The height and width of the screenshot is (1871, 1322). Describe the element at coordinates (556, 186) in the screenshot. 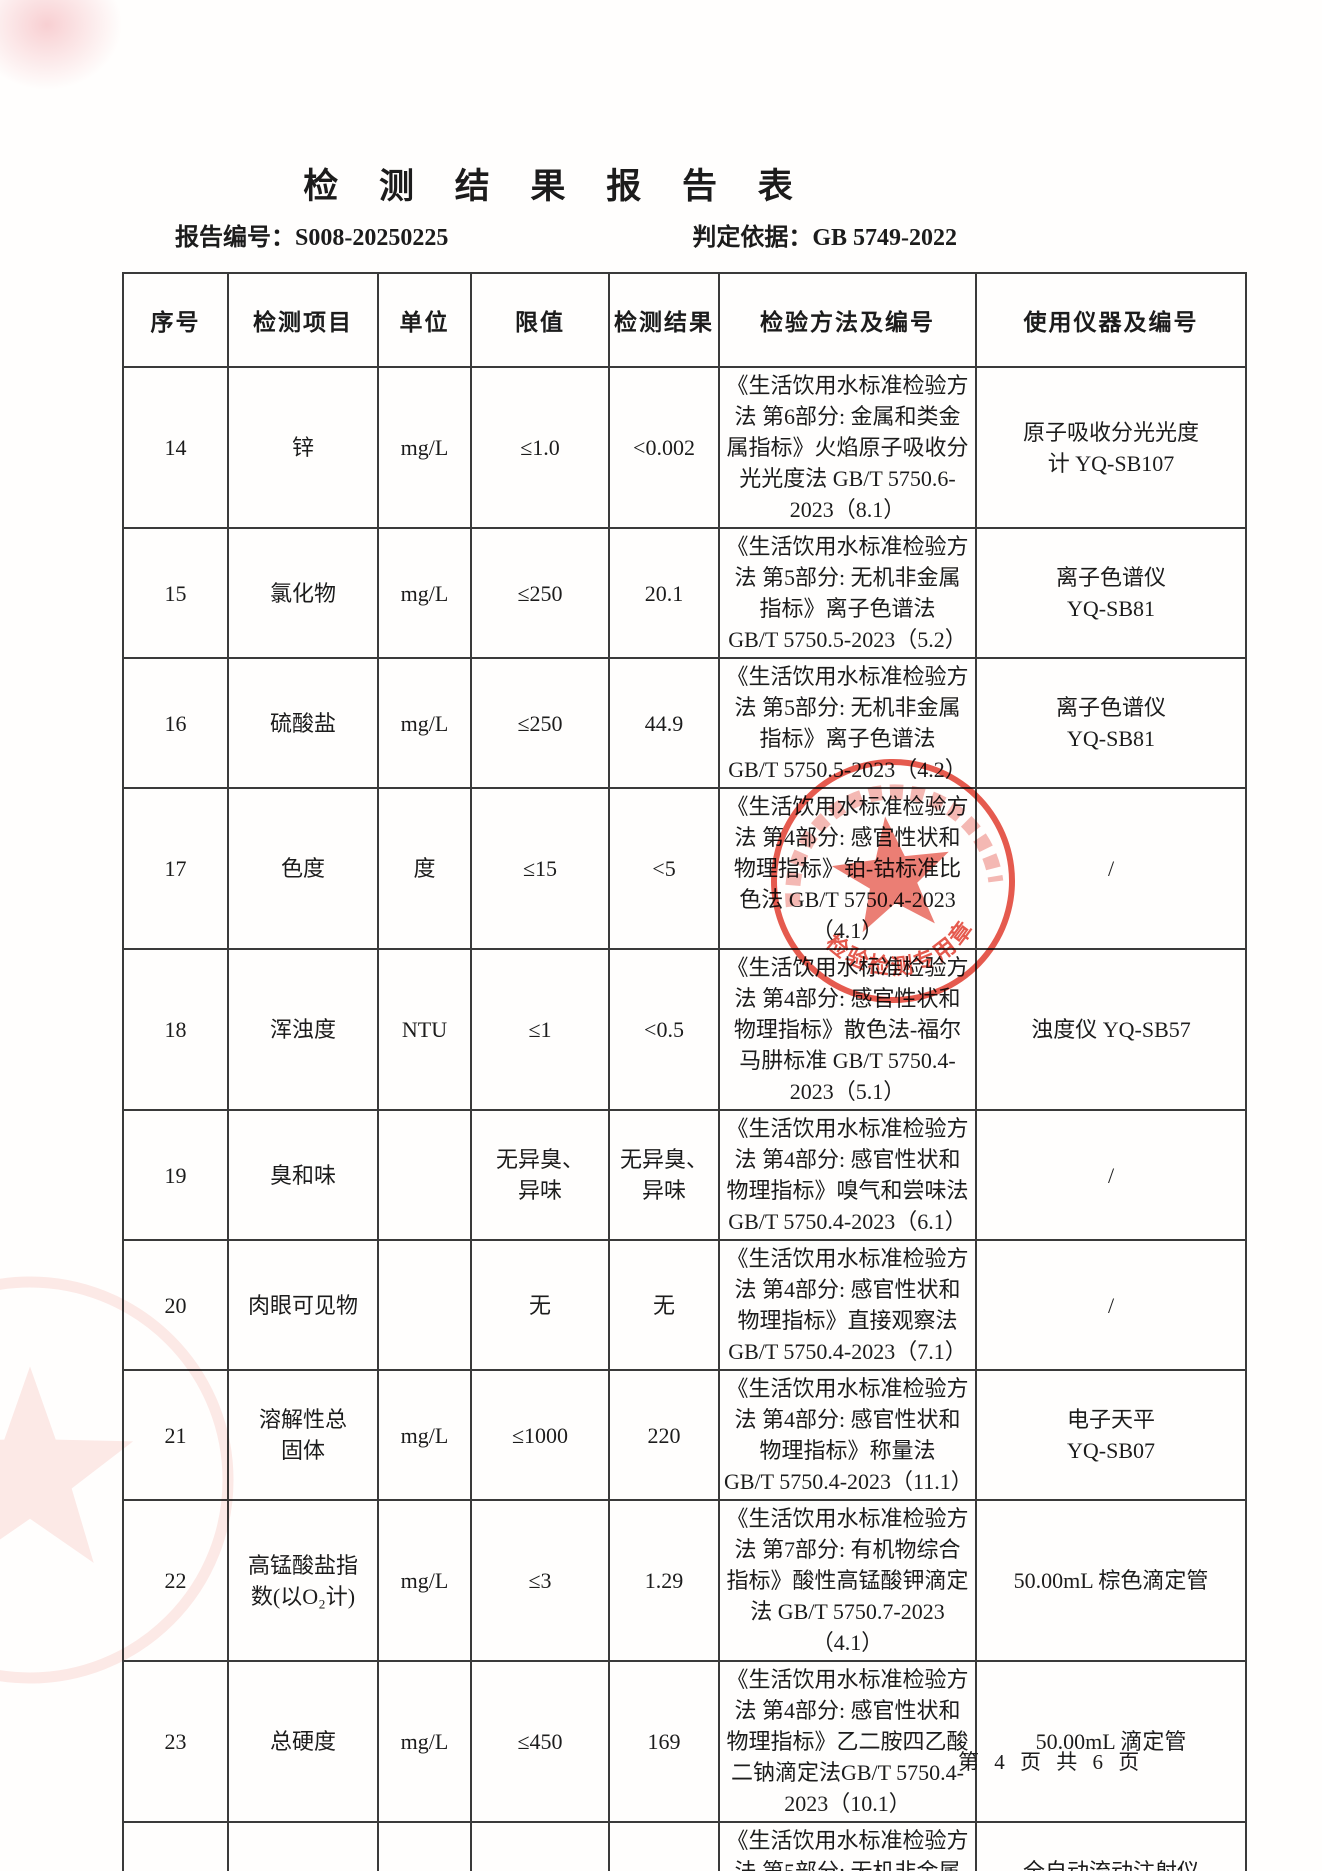

I see `page-title: 检 测 结 果 报 告 表` at that location.